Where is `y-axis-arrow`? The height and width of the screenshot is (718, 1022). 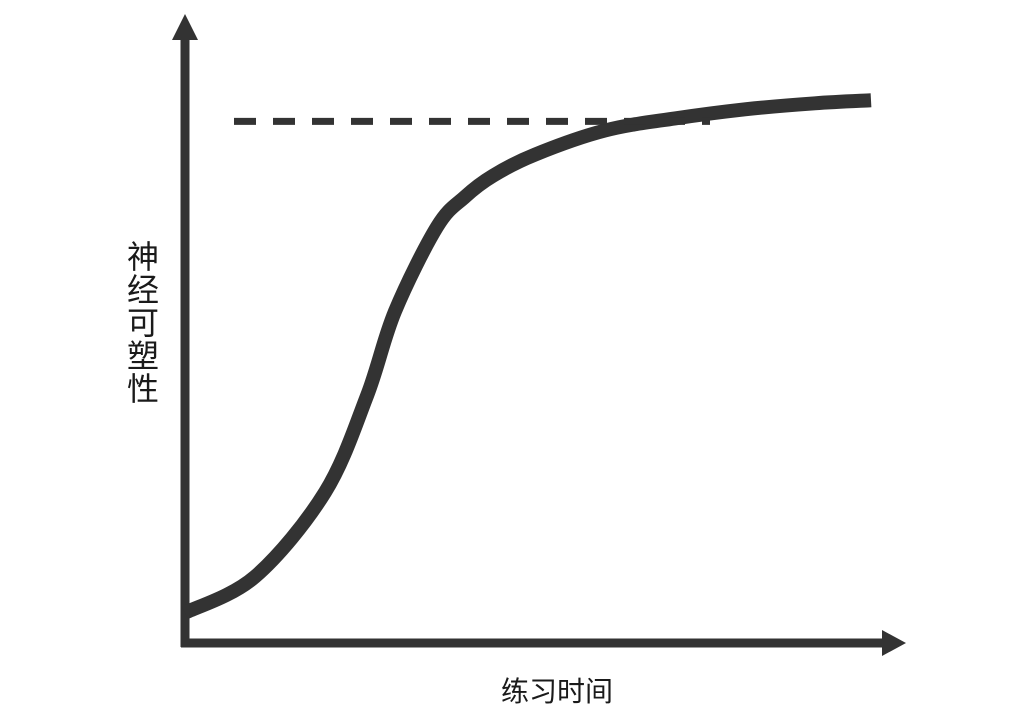 y-axis-arrow is located at coordinates (185, 27).